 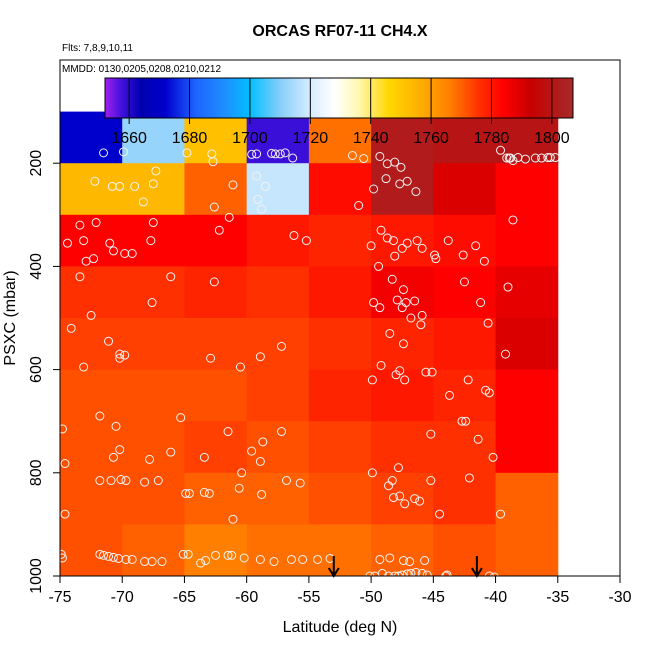 I want to click on chart-title: ORCAS RF07-11 CH4.X, so click(x=339, y=31).